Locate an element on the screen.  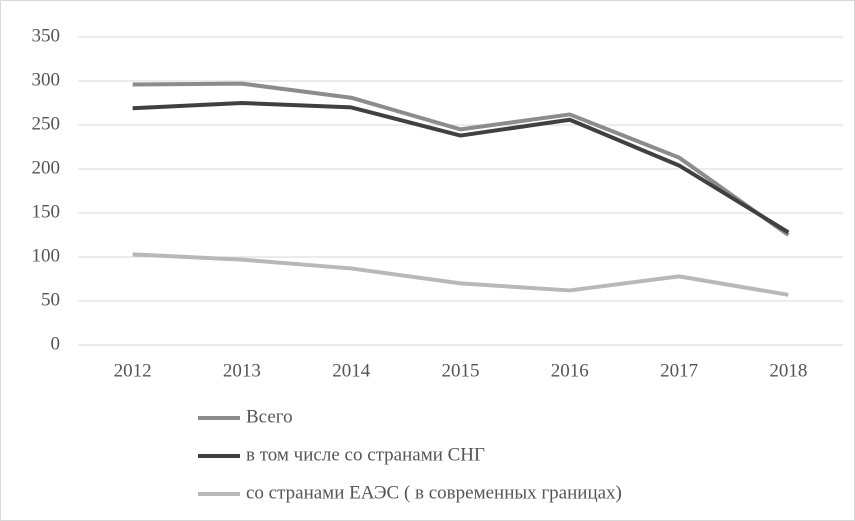
x-tick-label: 2013 is located at coordinates (242, 370).